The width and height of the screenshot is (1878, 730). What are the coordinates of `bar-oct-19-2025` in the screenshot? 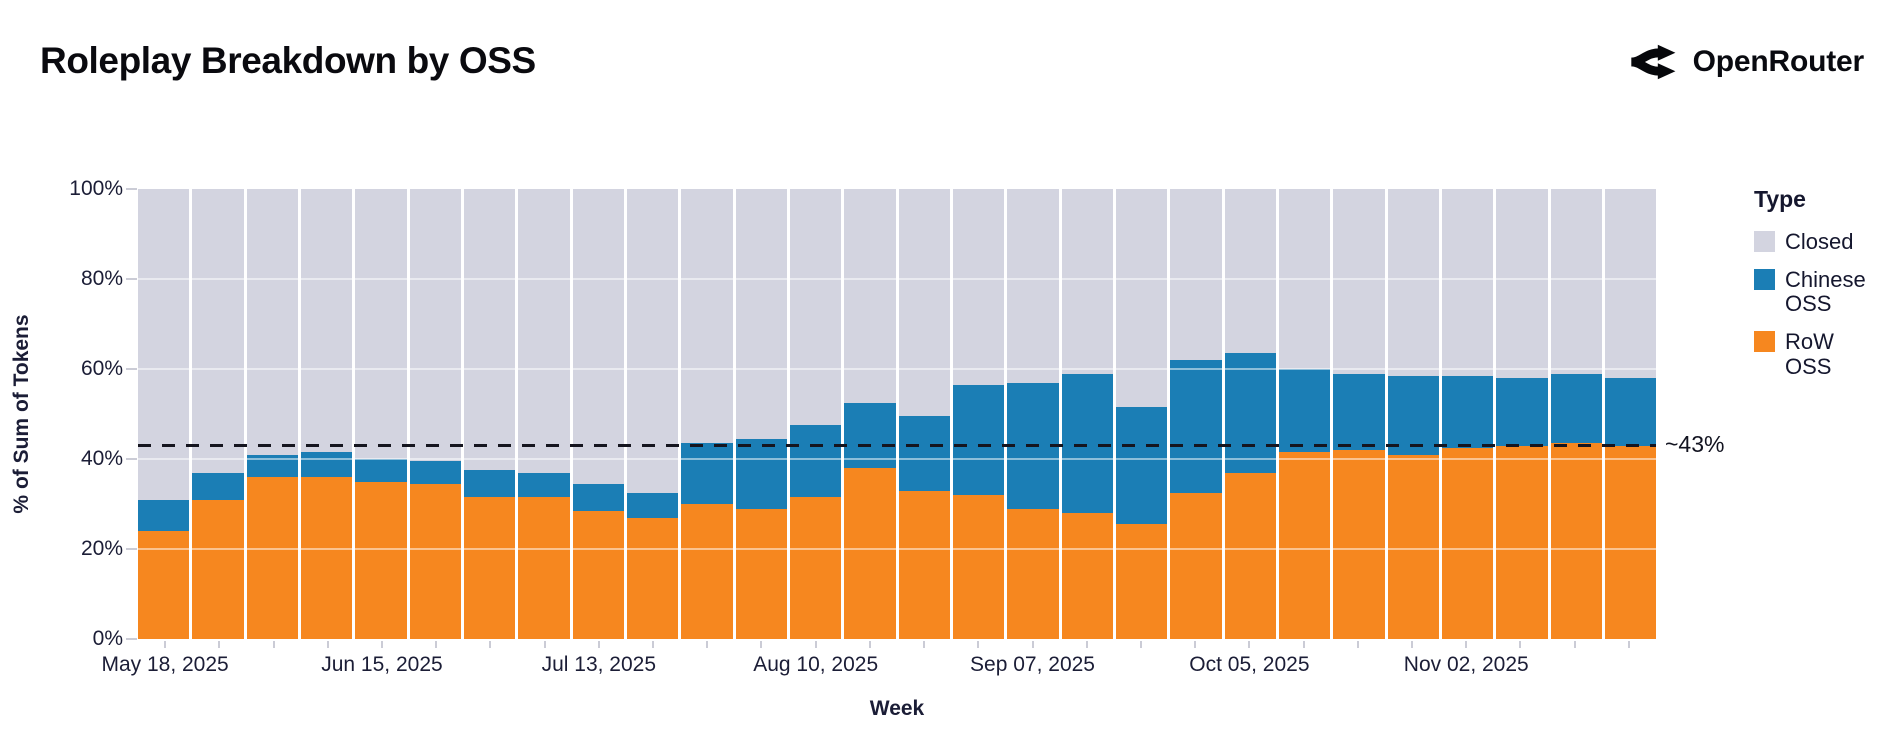 It's located at (1359, 414).